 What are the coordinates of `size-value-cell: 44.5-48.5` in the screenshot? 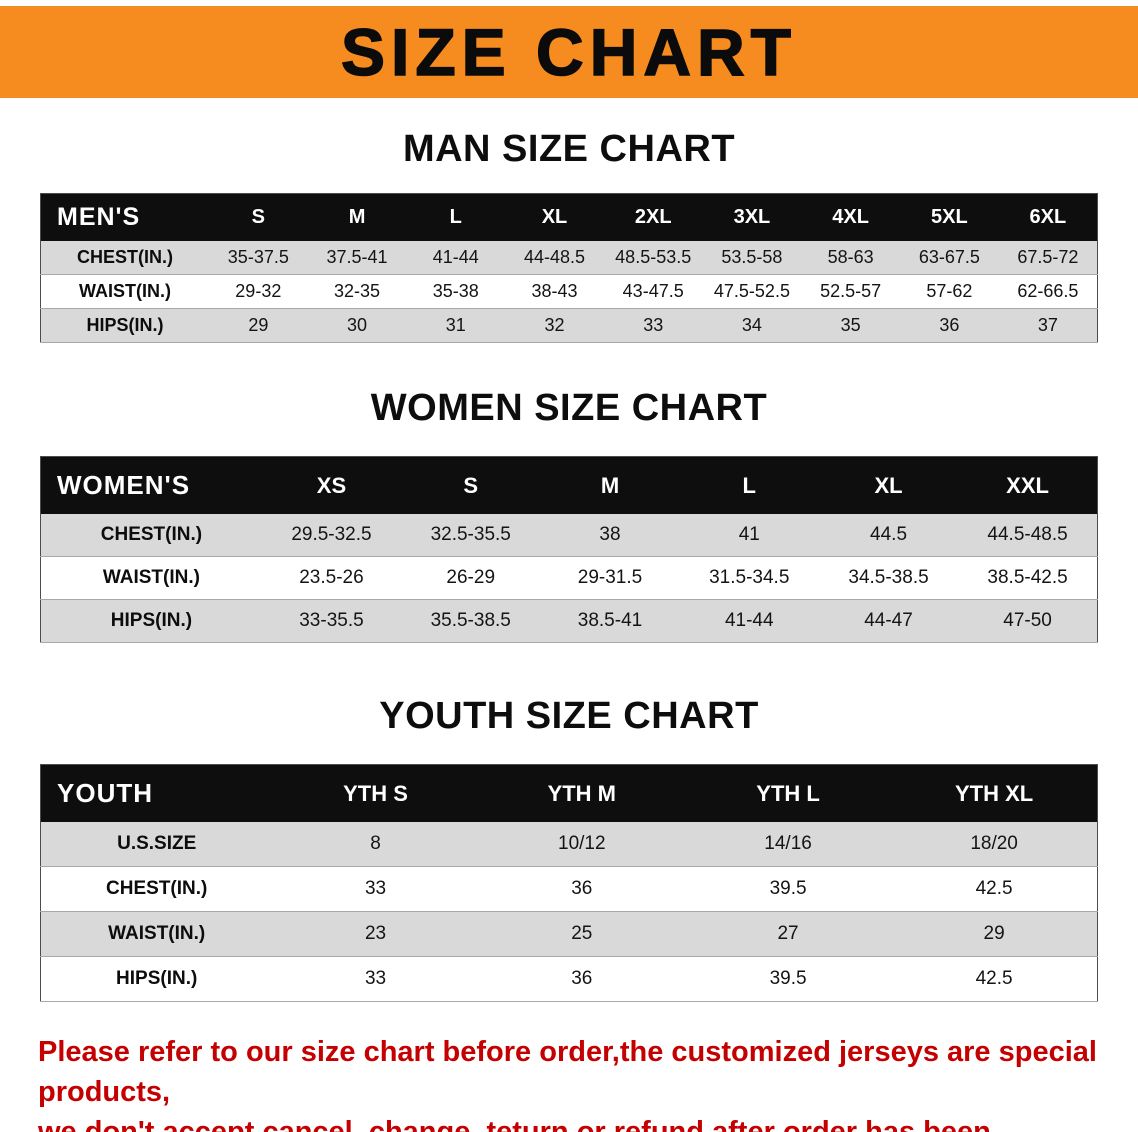 It's located at (1028, 535).